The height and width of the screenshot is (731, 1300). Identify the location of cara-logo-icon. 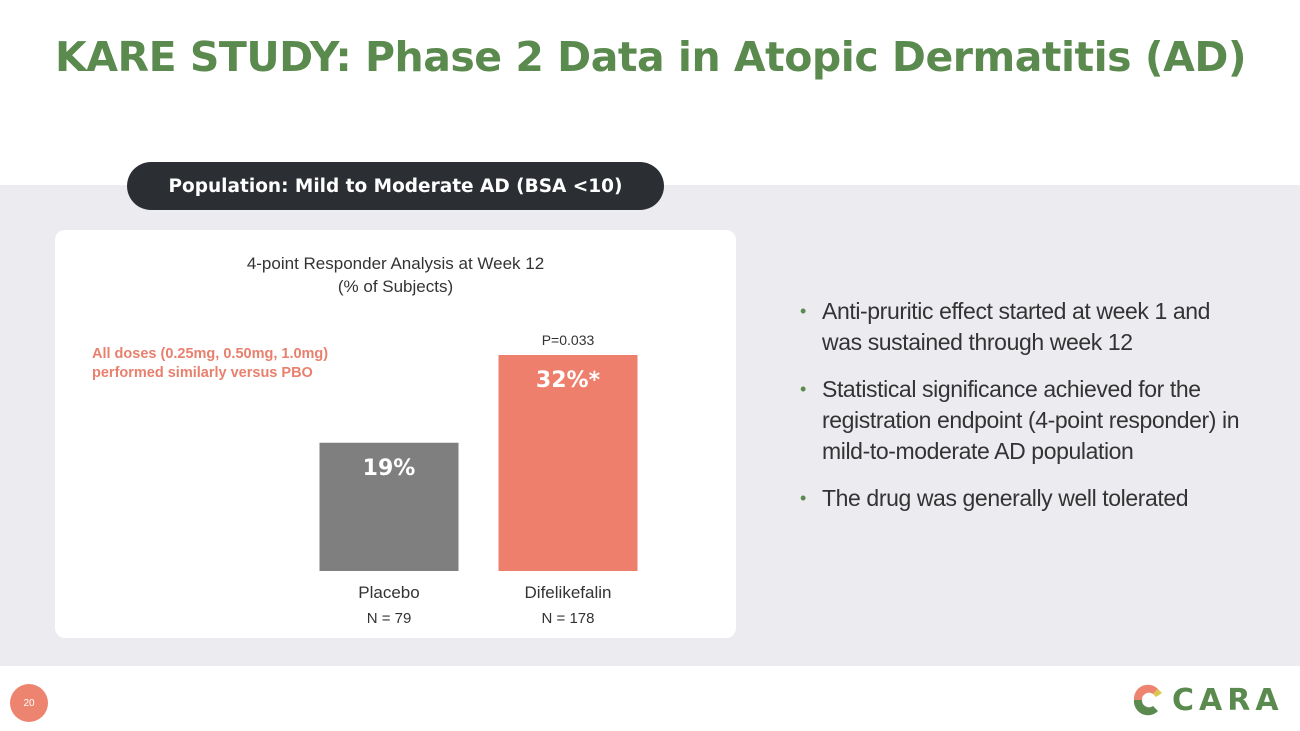
(1147, 700).